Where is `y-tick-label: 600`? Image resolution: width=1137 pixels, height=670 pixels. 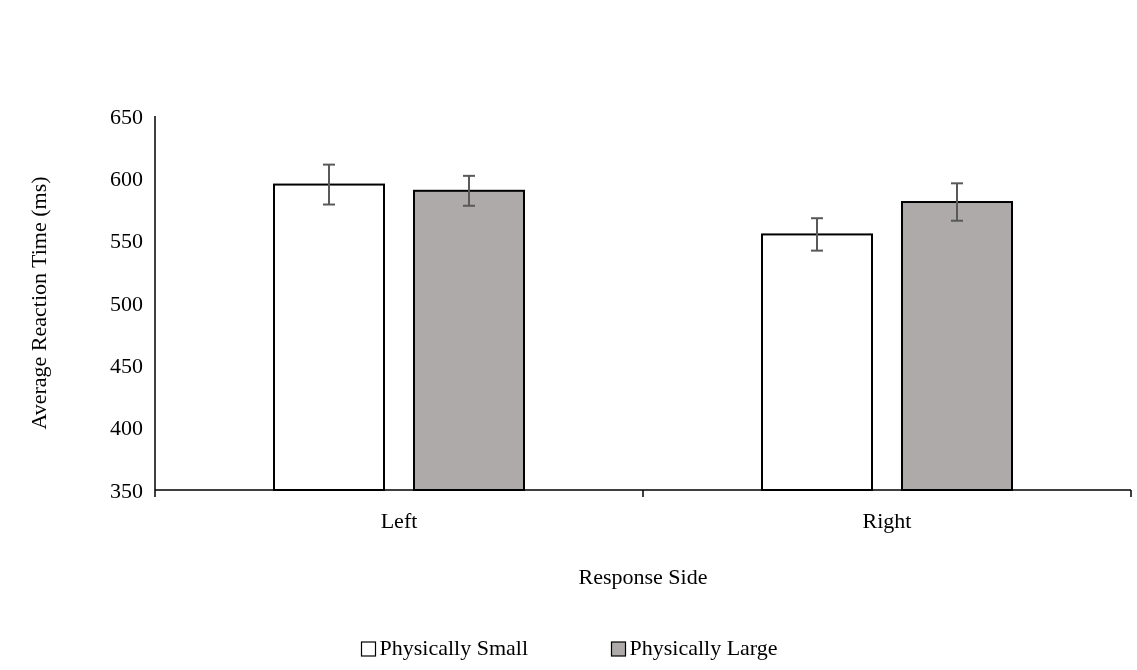
y-tick-label: 600 is located at coordinates (126, 179).